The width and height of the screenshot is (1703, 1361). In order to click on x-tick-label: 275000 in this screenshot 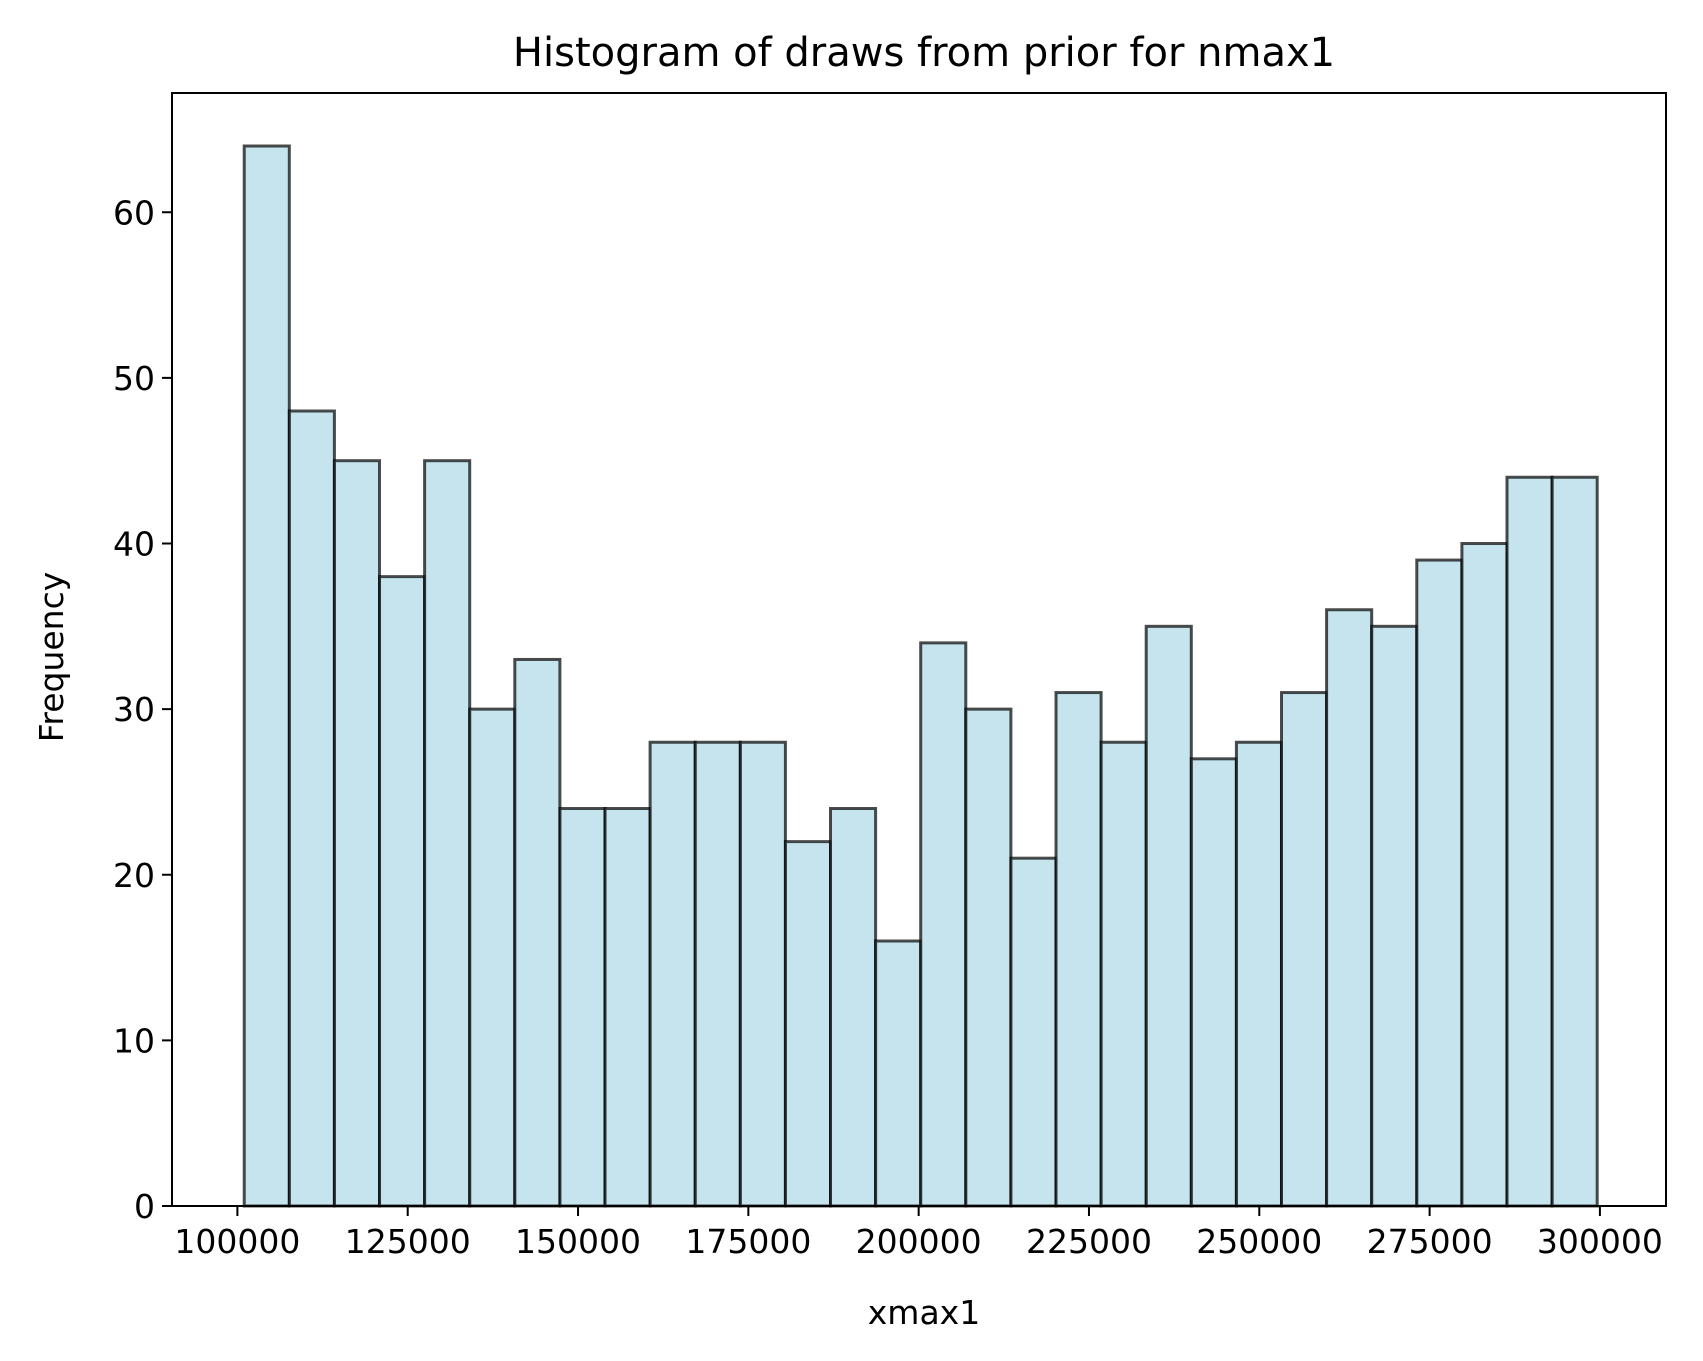, I will do `click(1430, 1241)`.